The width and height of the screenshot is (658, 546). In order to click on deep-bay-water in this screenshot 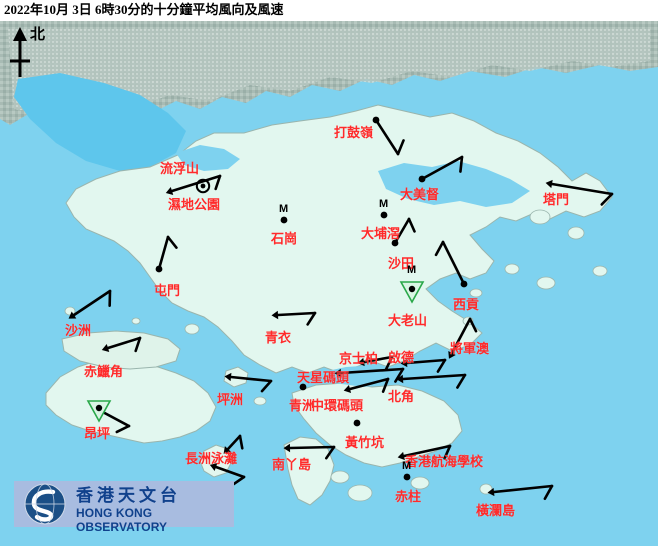, I will do `click(100, 122)`.